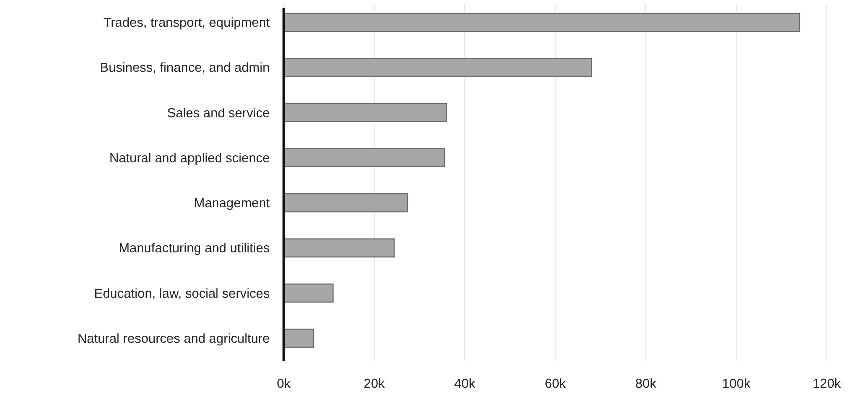  What do you see at coordinates (375, 383) in the screenshot?
I see `x-tick-label: 20k` at bounding box center [375, 383].